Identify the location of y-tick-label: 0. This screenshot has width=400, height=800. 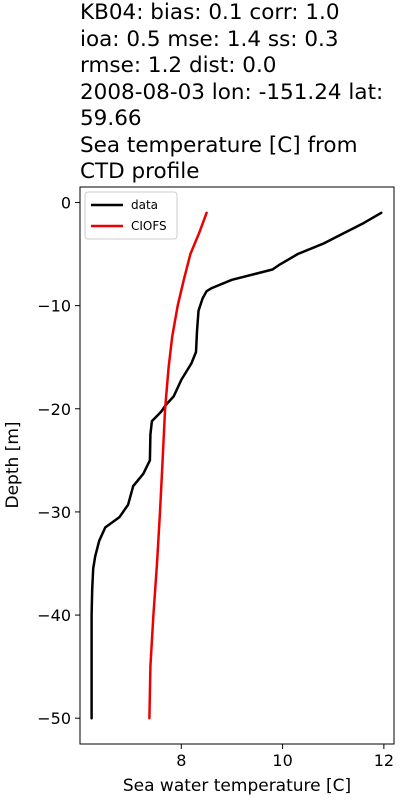
(66, 202).